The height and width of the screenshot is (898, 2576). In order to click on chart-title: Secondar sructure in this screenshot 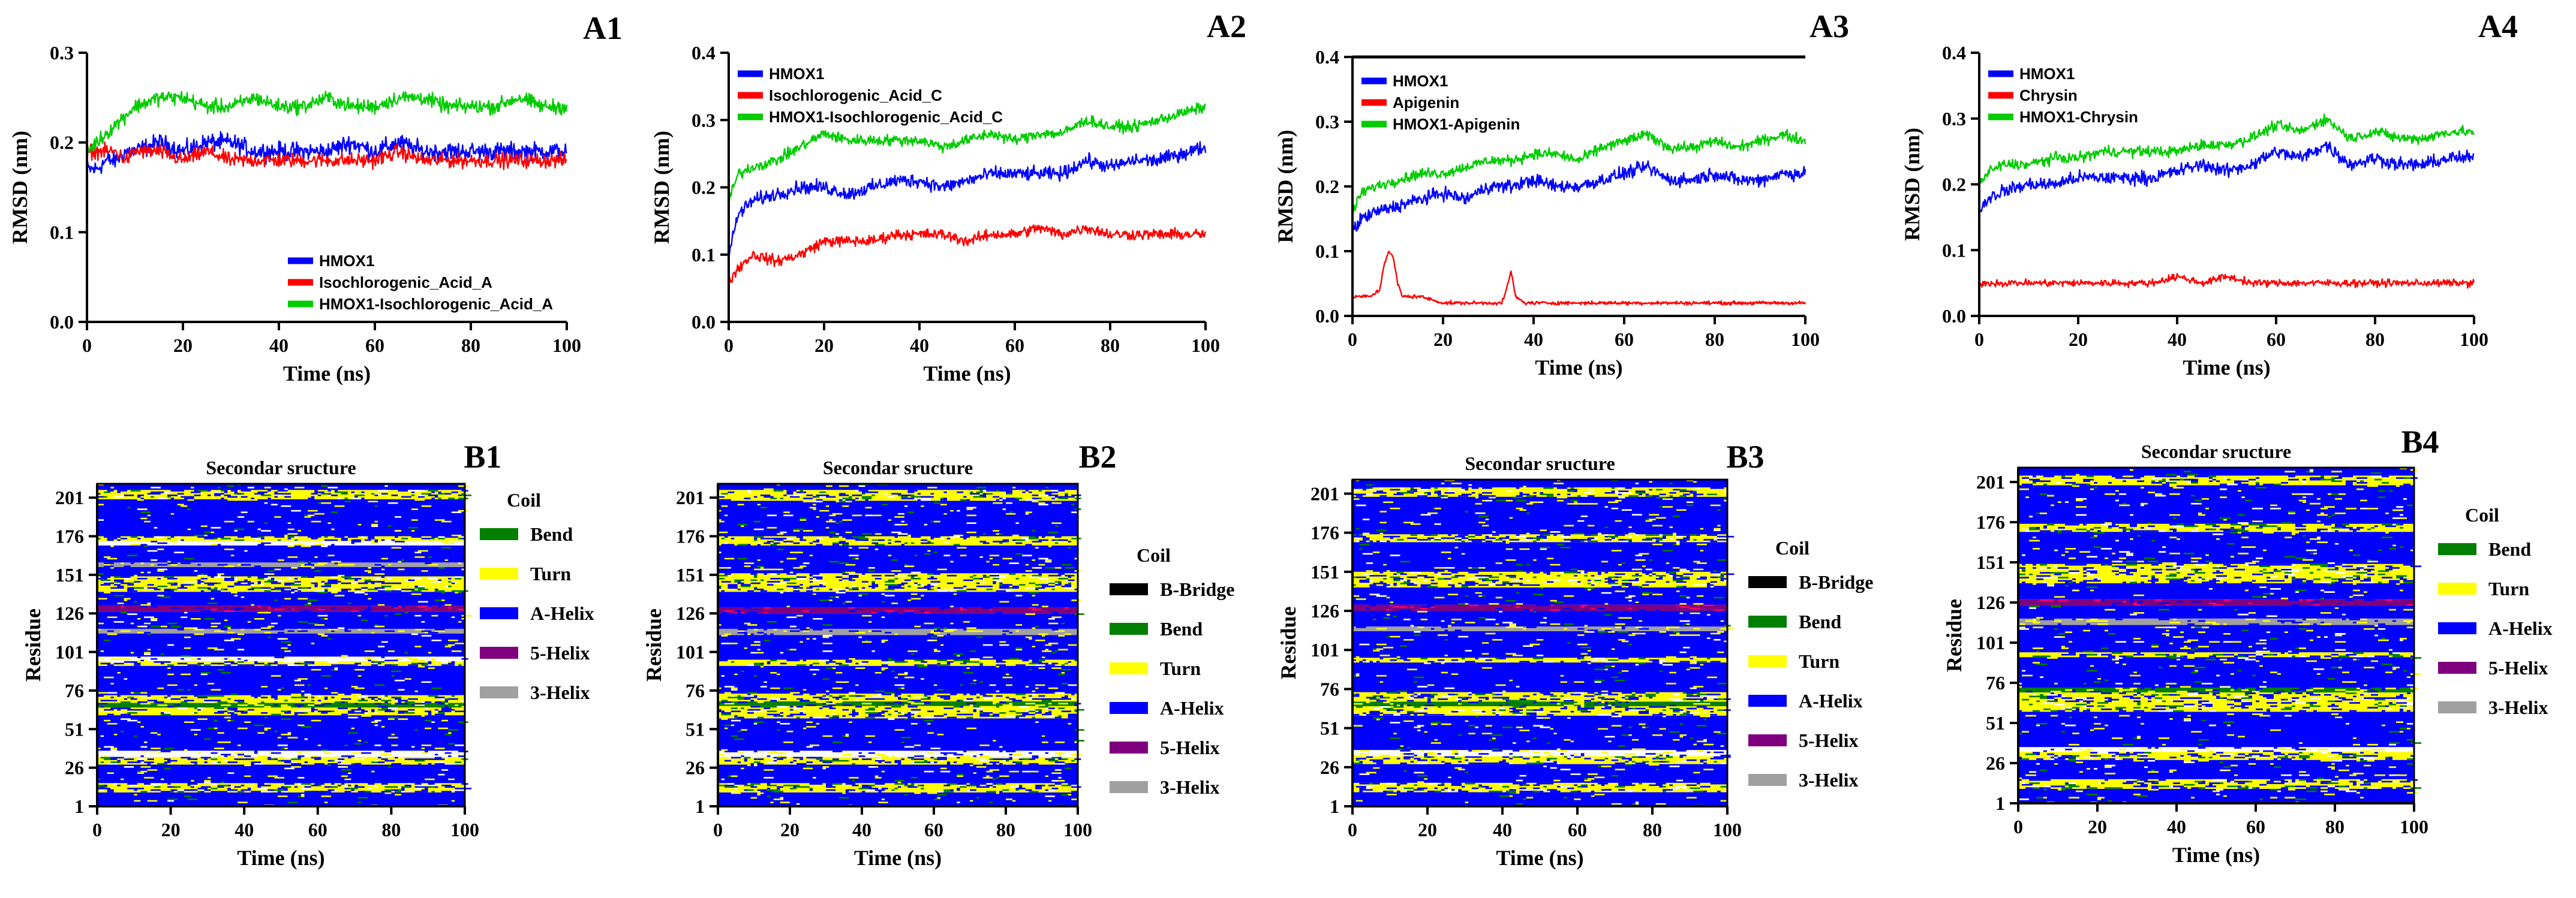, I will do `click(281, 467)`.